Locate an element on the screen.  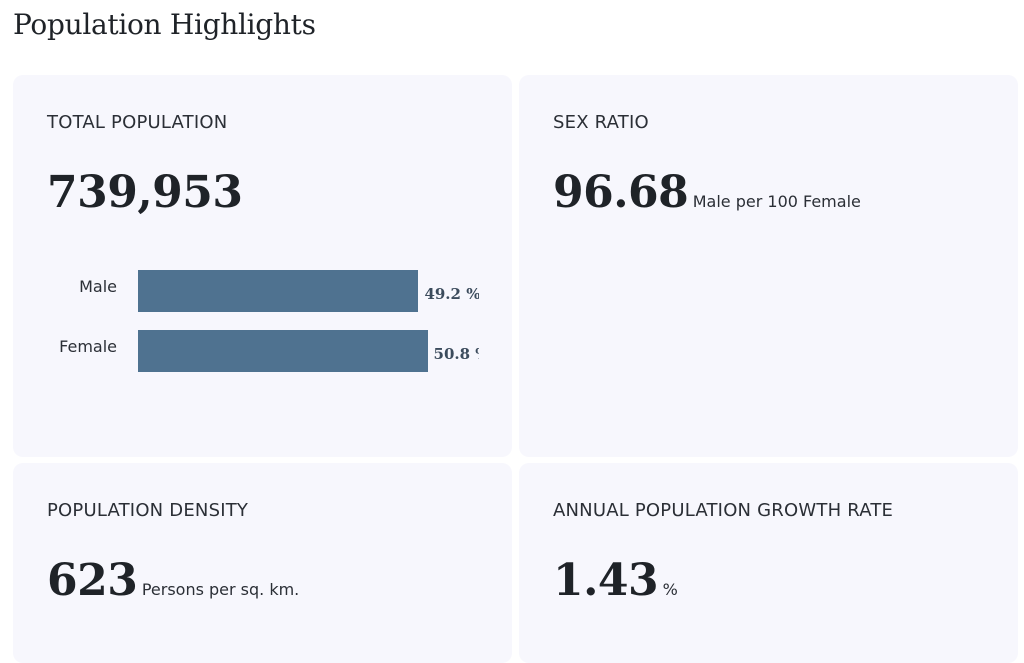
population-density-label: POPULATION DENSITY is located at coordinates (148, 510).